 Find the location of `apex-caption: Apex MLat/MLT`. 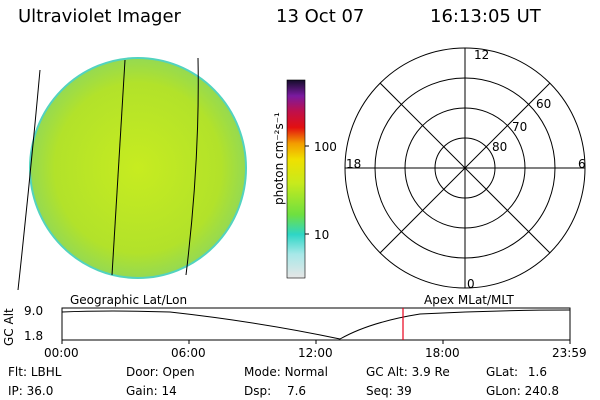

apex-caption: Apex MLat/MLT is located at coordinates (469, 300).